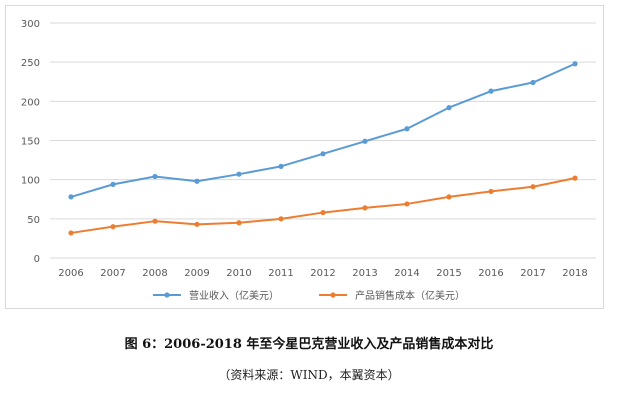 Image resolution: width=618 pixels, height=400 pixels. I want to click on y-tick-label: 150, so click(30, 142).